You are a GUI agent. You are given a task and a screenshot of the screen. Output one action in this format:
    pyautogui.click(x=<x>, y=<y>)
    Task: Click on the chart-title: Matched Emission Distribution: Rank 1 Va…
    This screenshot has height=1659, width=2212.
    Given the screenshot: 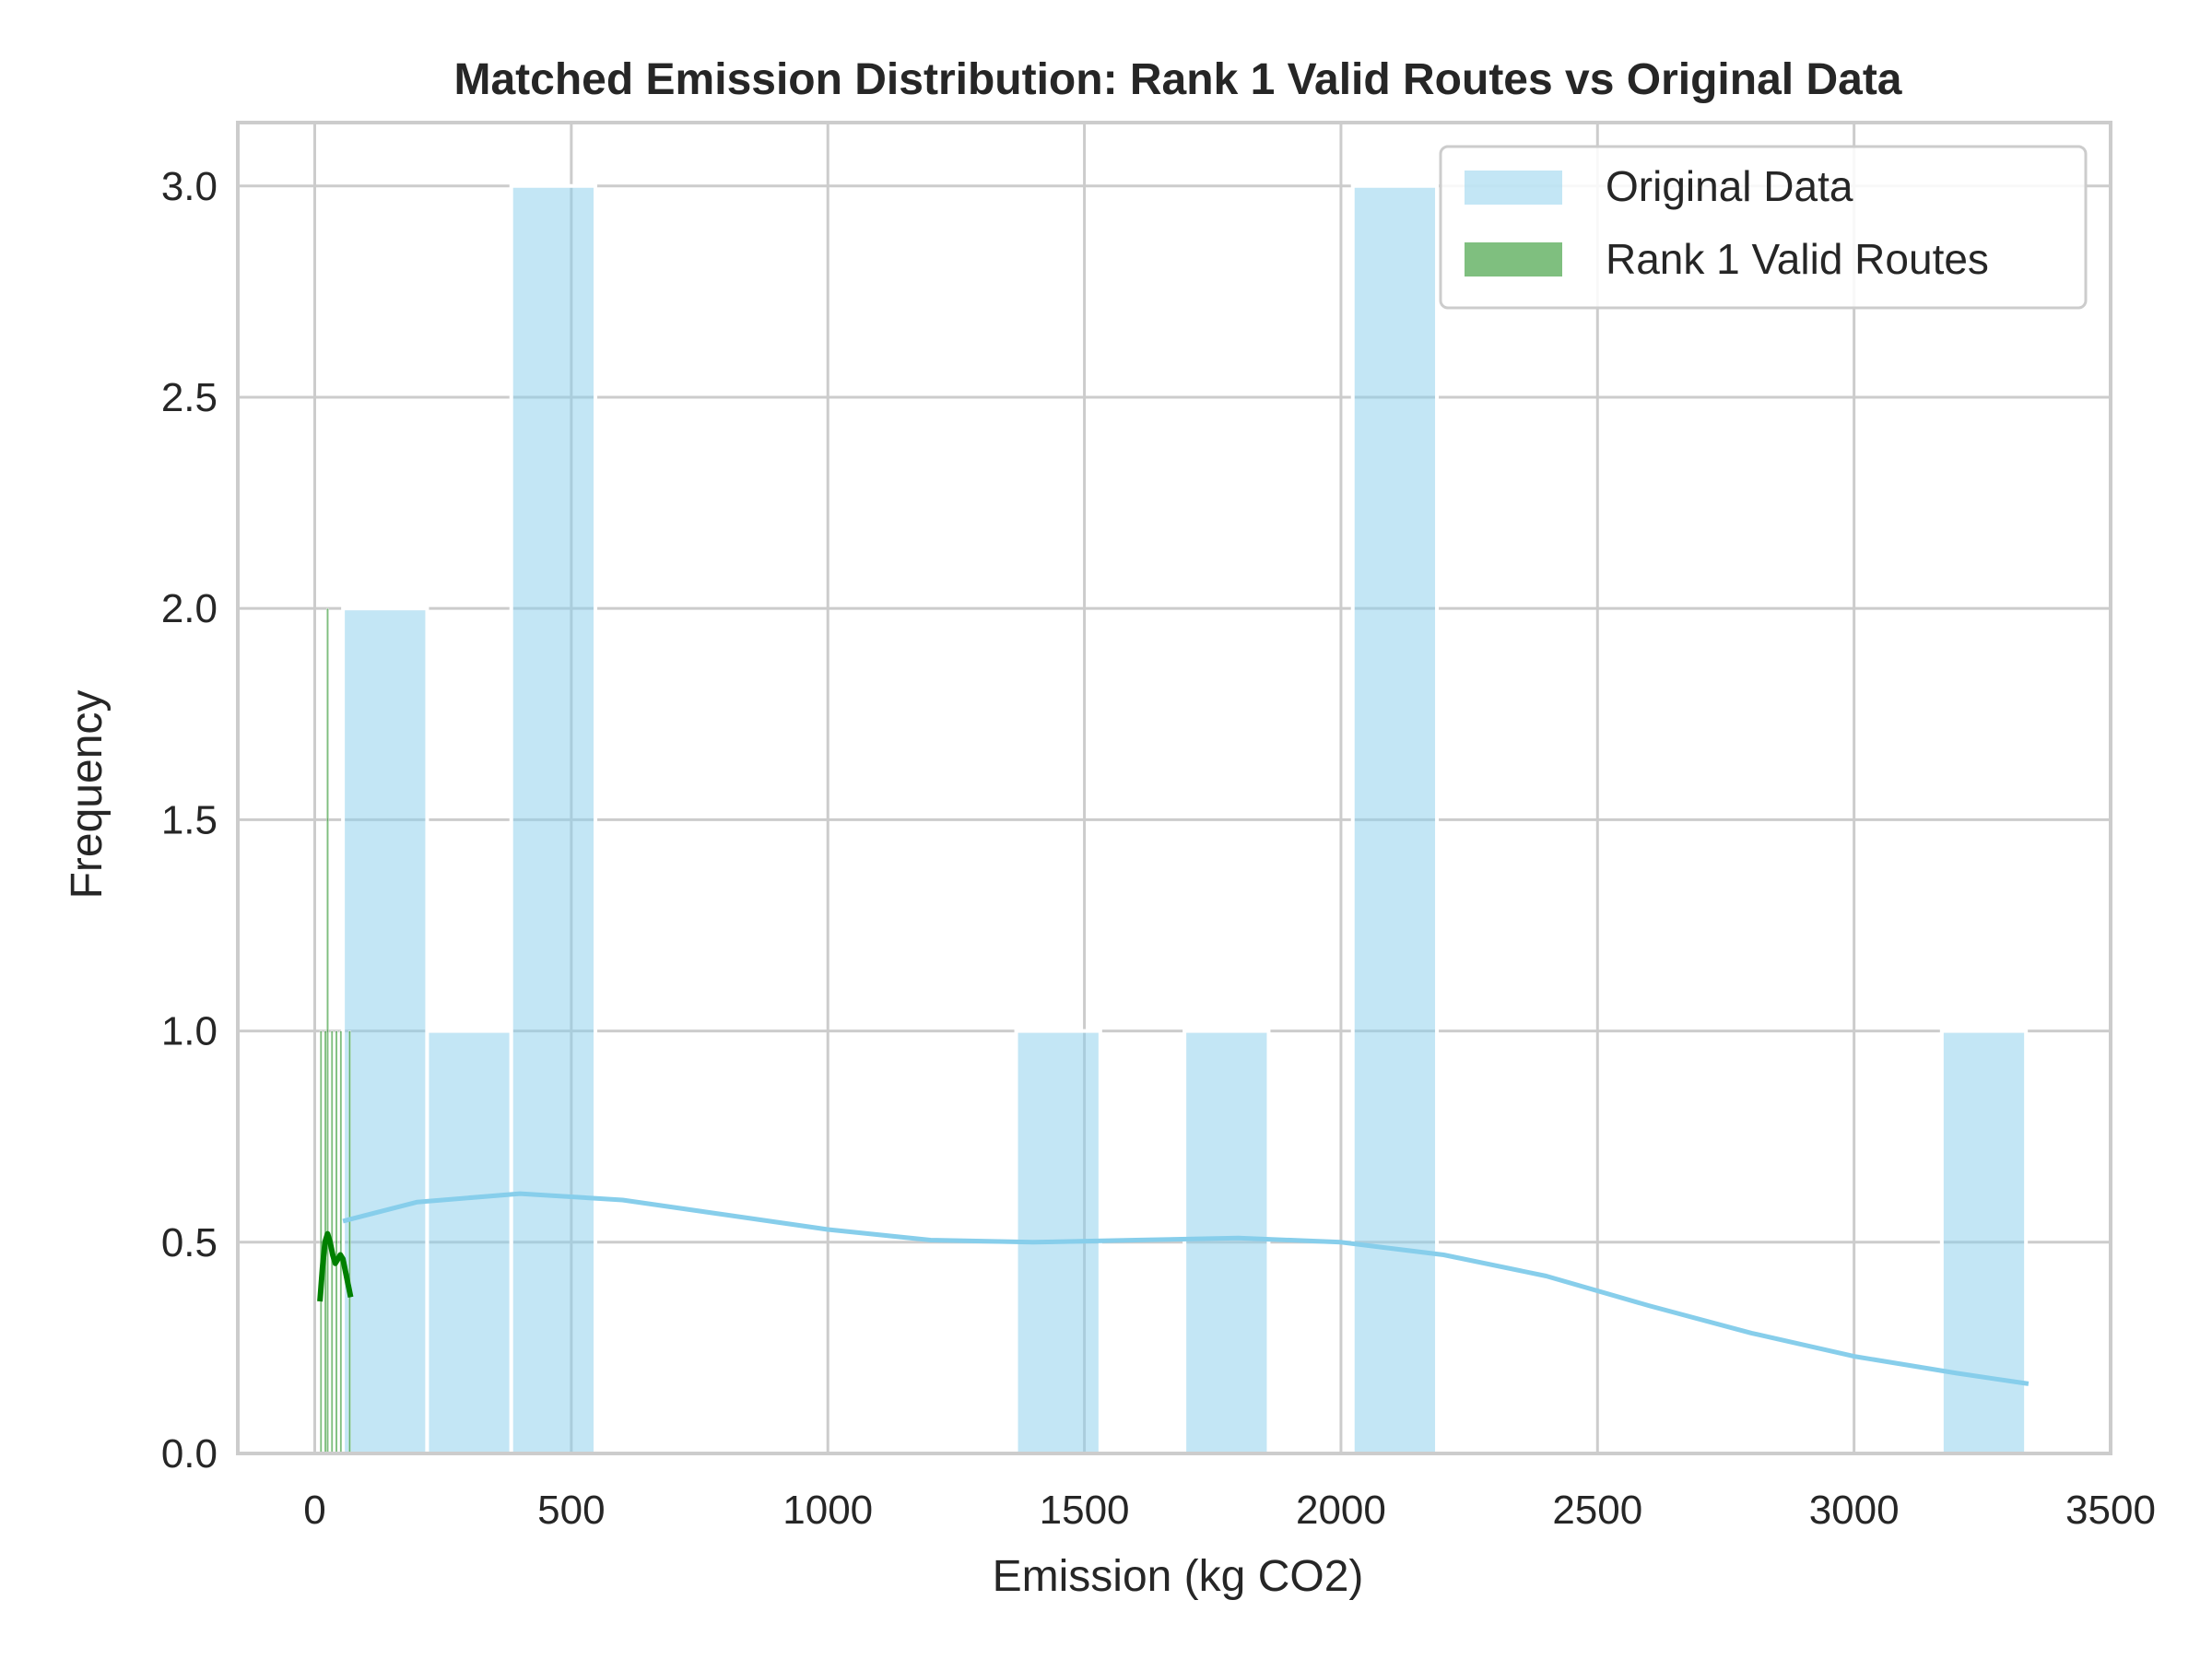 What is the action you would take?
    pyautogui.click(x=1178, y=79)
    